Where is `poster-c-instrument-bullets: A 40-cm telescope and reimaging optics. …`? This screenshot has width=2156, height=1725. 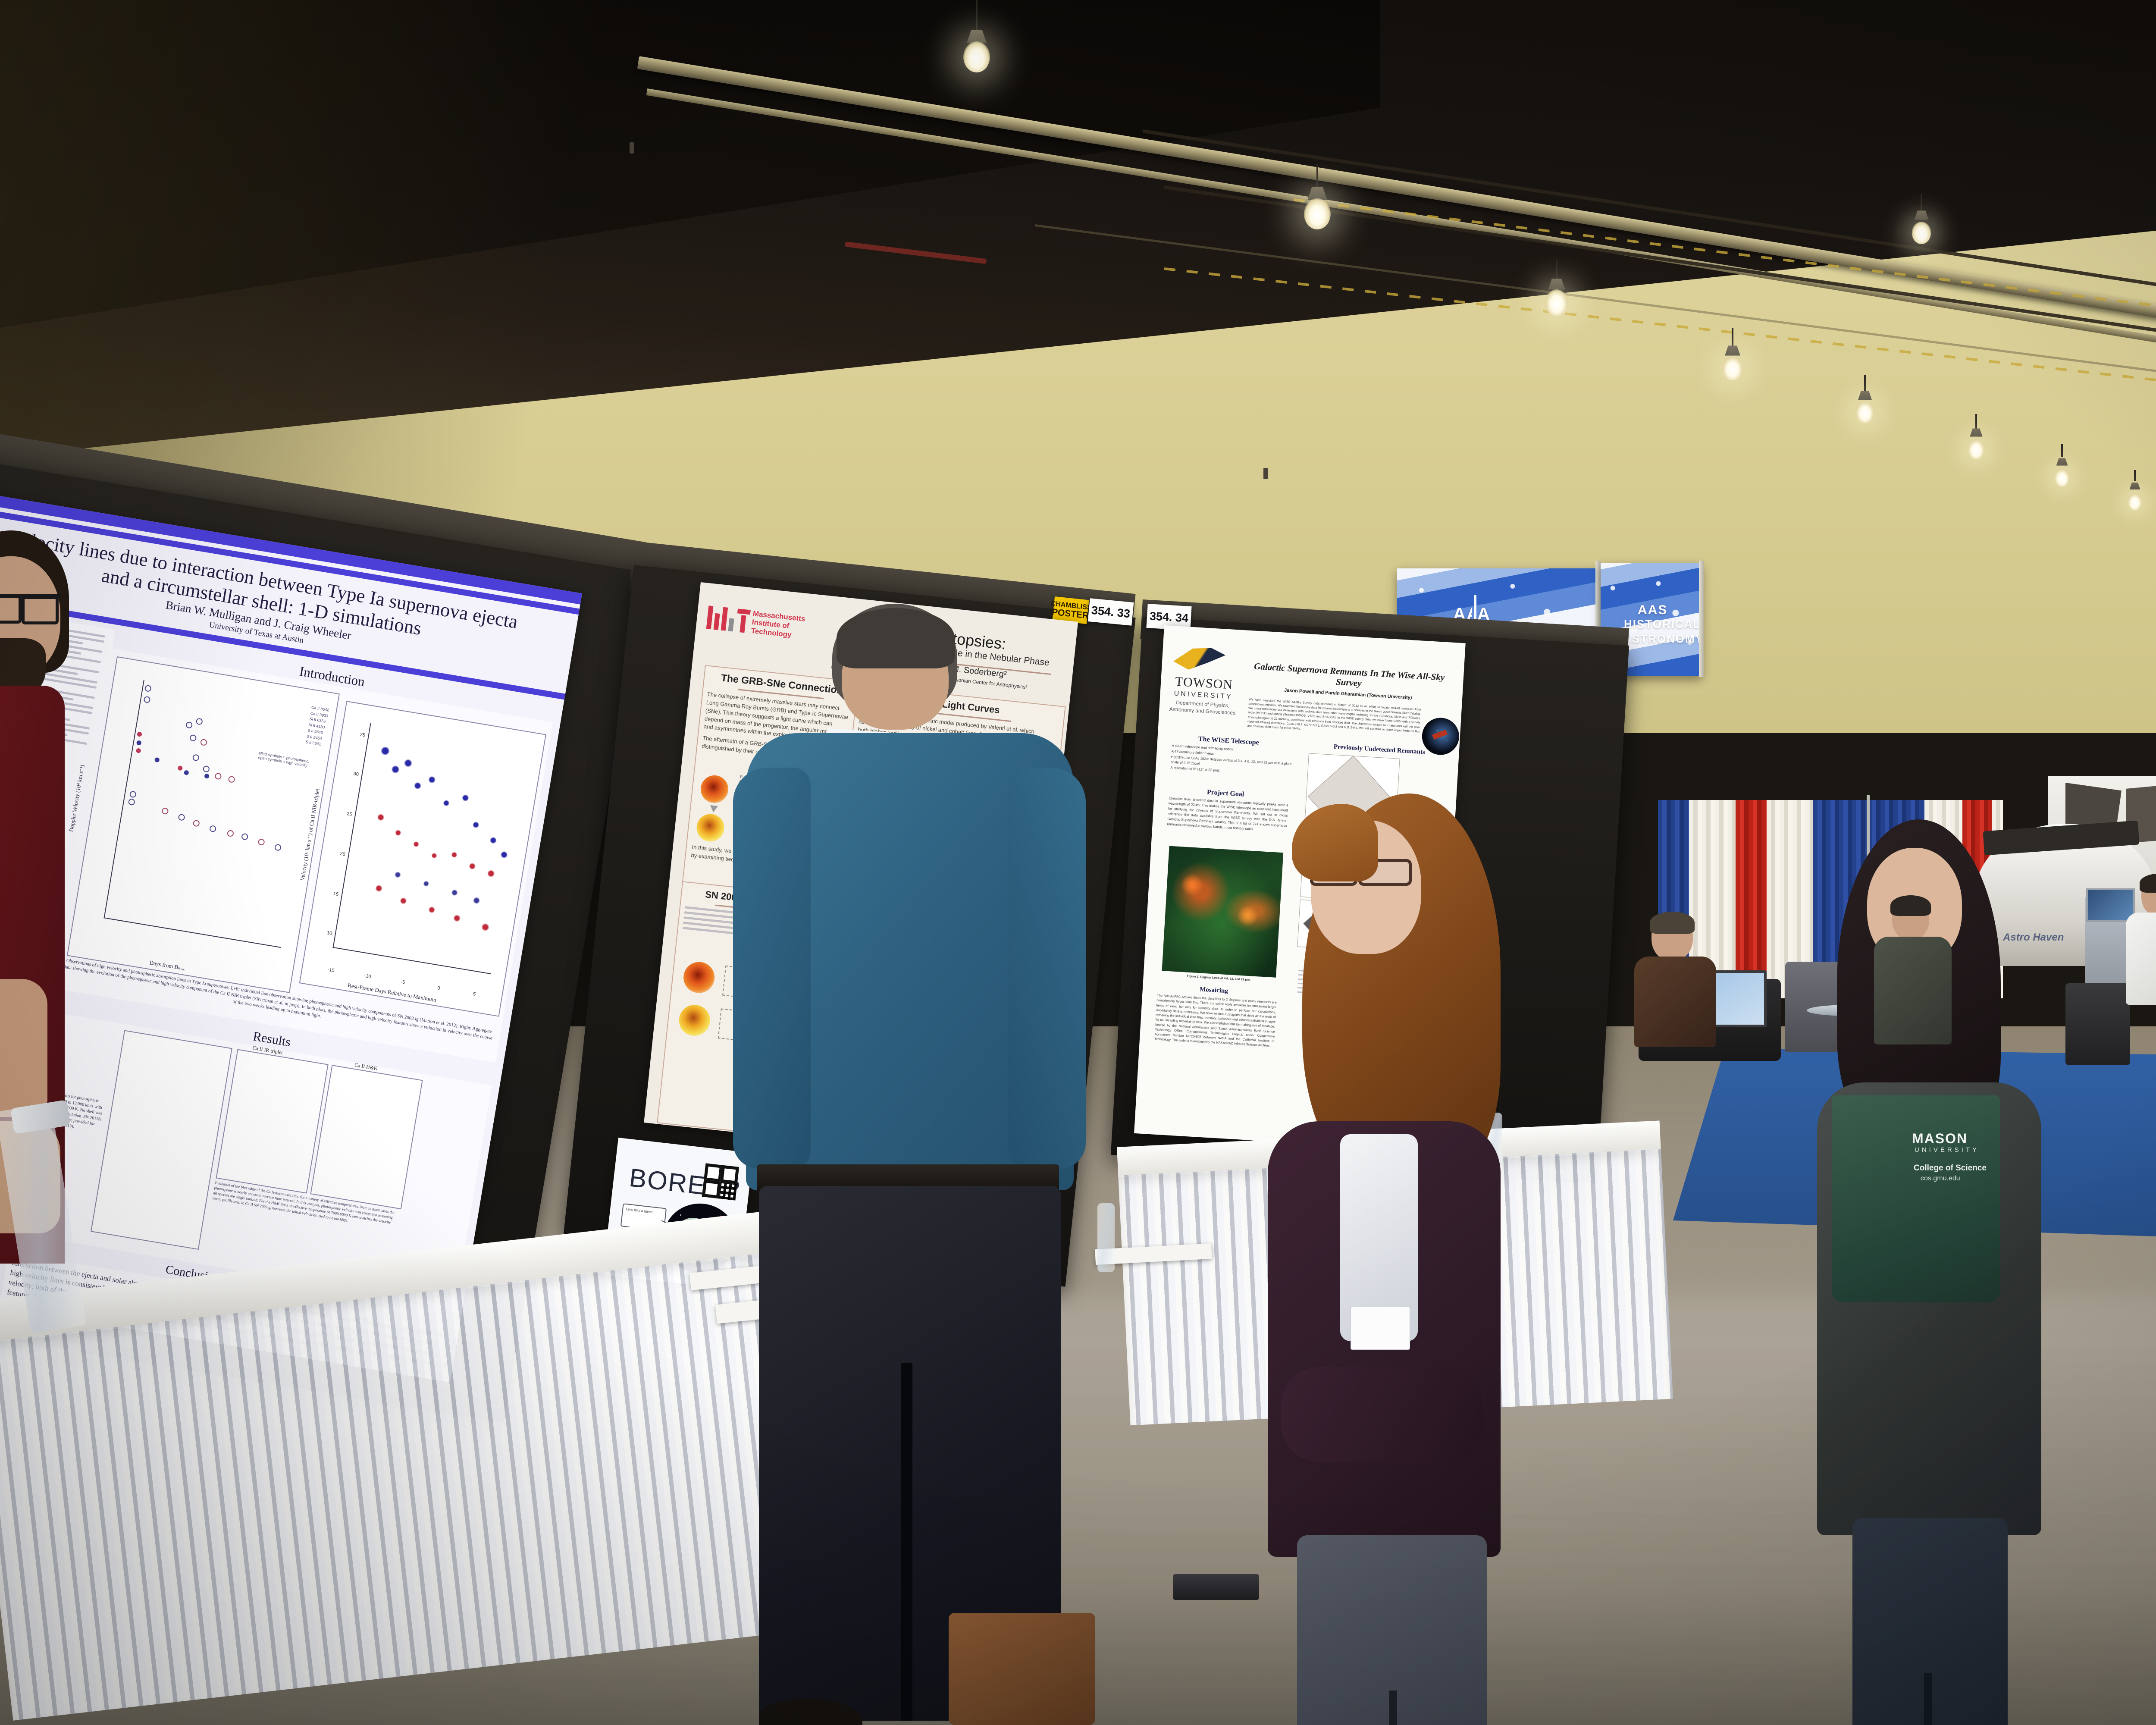
poster-c-instrument-bullets: A 40-cm telescope and reimaging optics. … is located at coordinates (1231, 760).